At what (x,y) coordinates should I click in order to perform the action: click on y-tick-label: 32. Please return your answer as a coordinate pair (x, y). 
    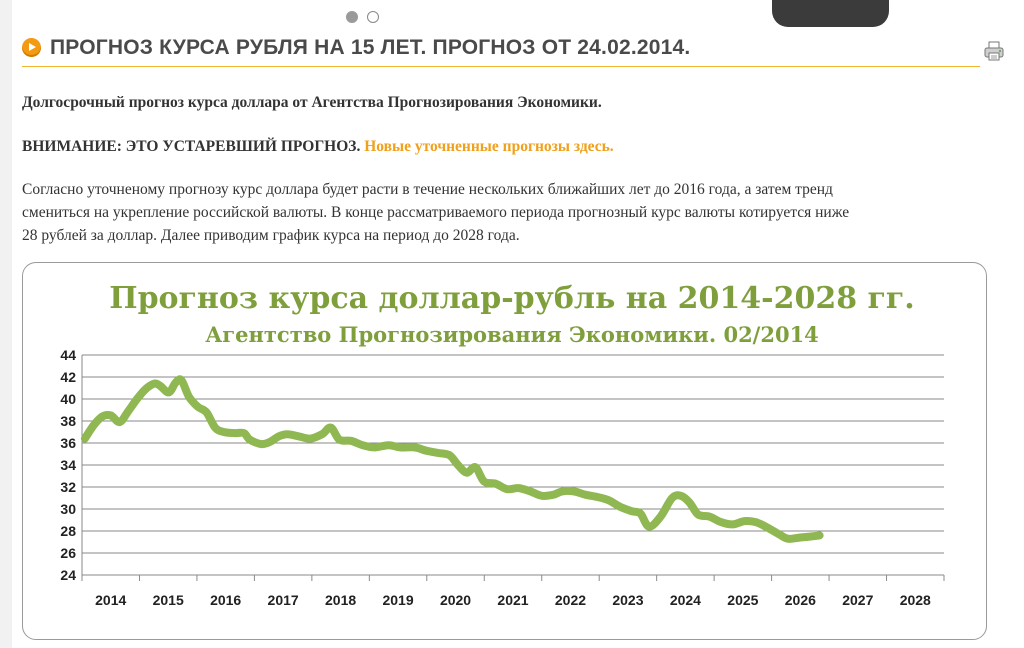
    Looking at the image, I should click on (68, 487).